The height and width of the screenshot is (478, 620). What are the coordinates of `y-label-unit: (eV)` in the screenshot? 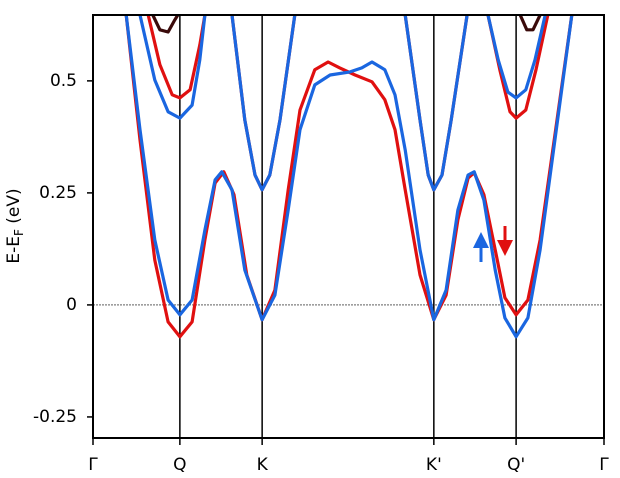 It's located at (14, 205).